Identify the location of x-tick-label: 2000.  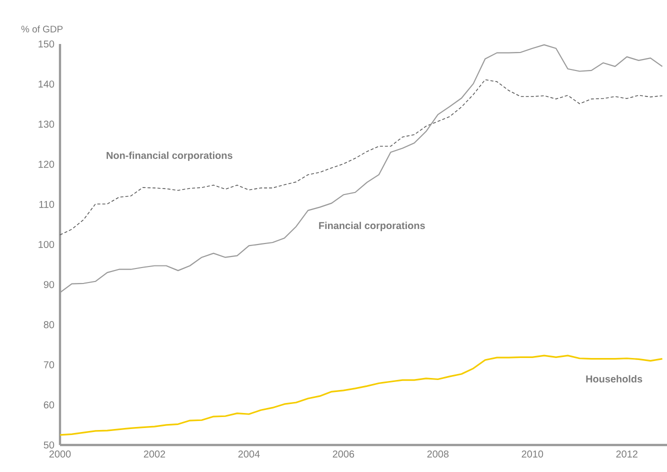
(60, 454).